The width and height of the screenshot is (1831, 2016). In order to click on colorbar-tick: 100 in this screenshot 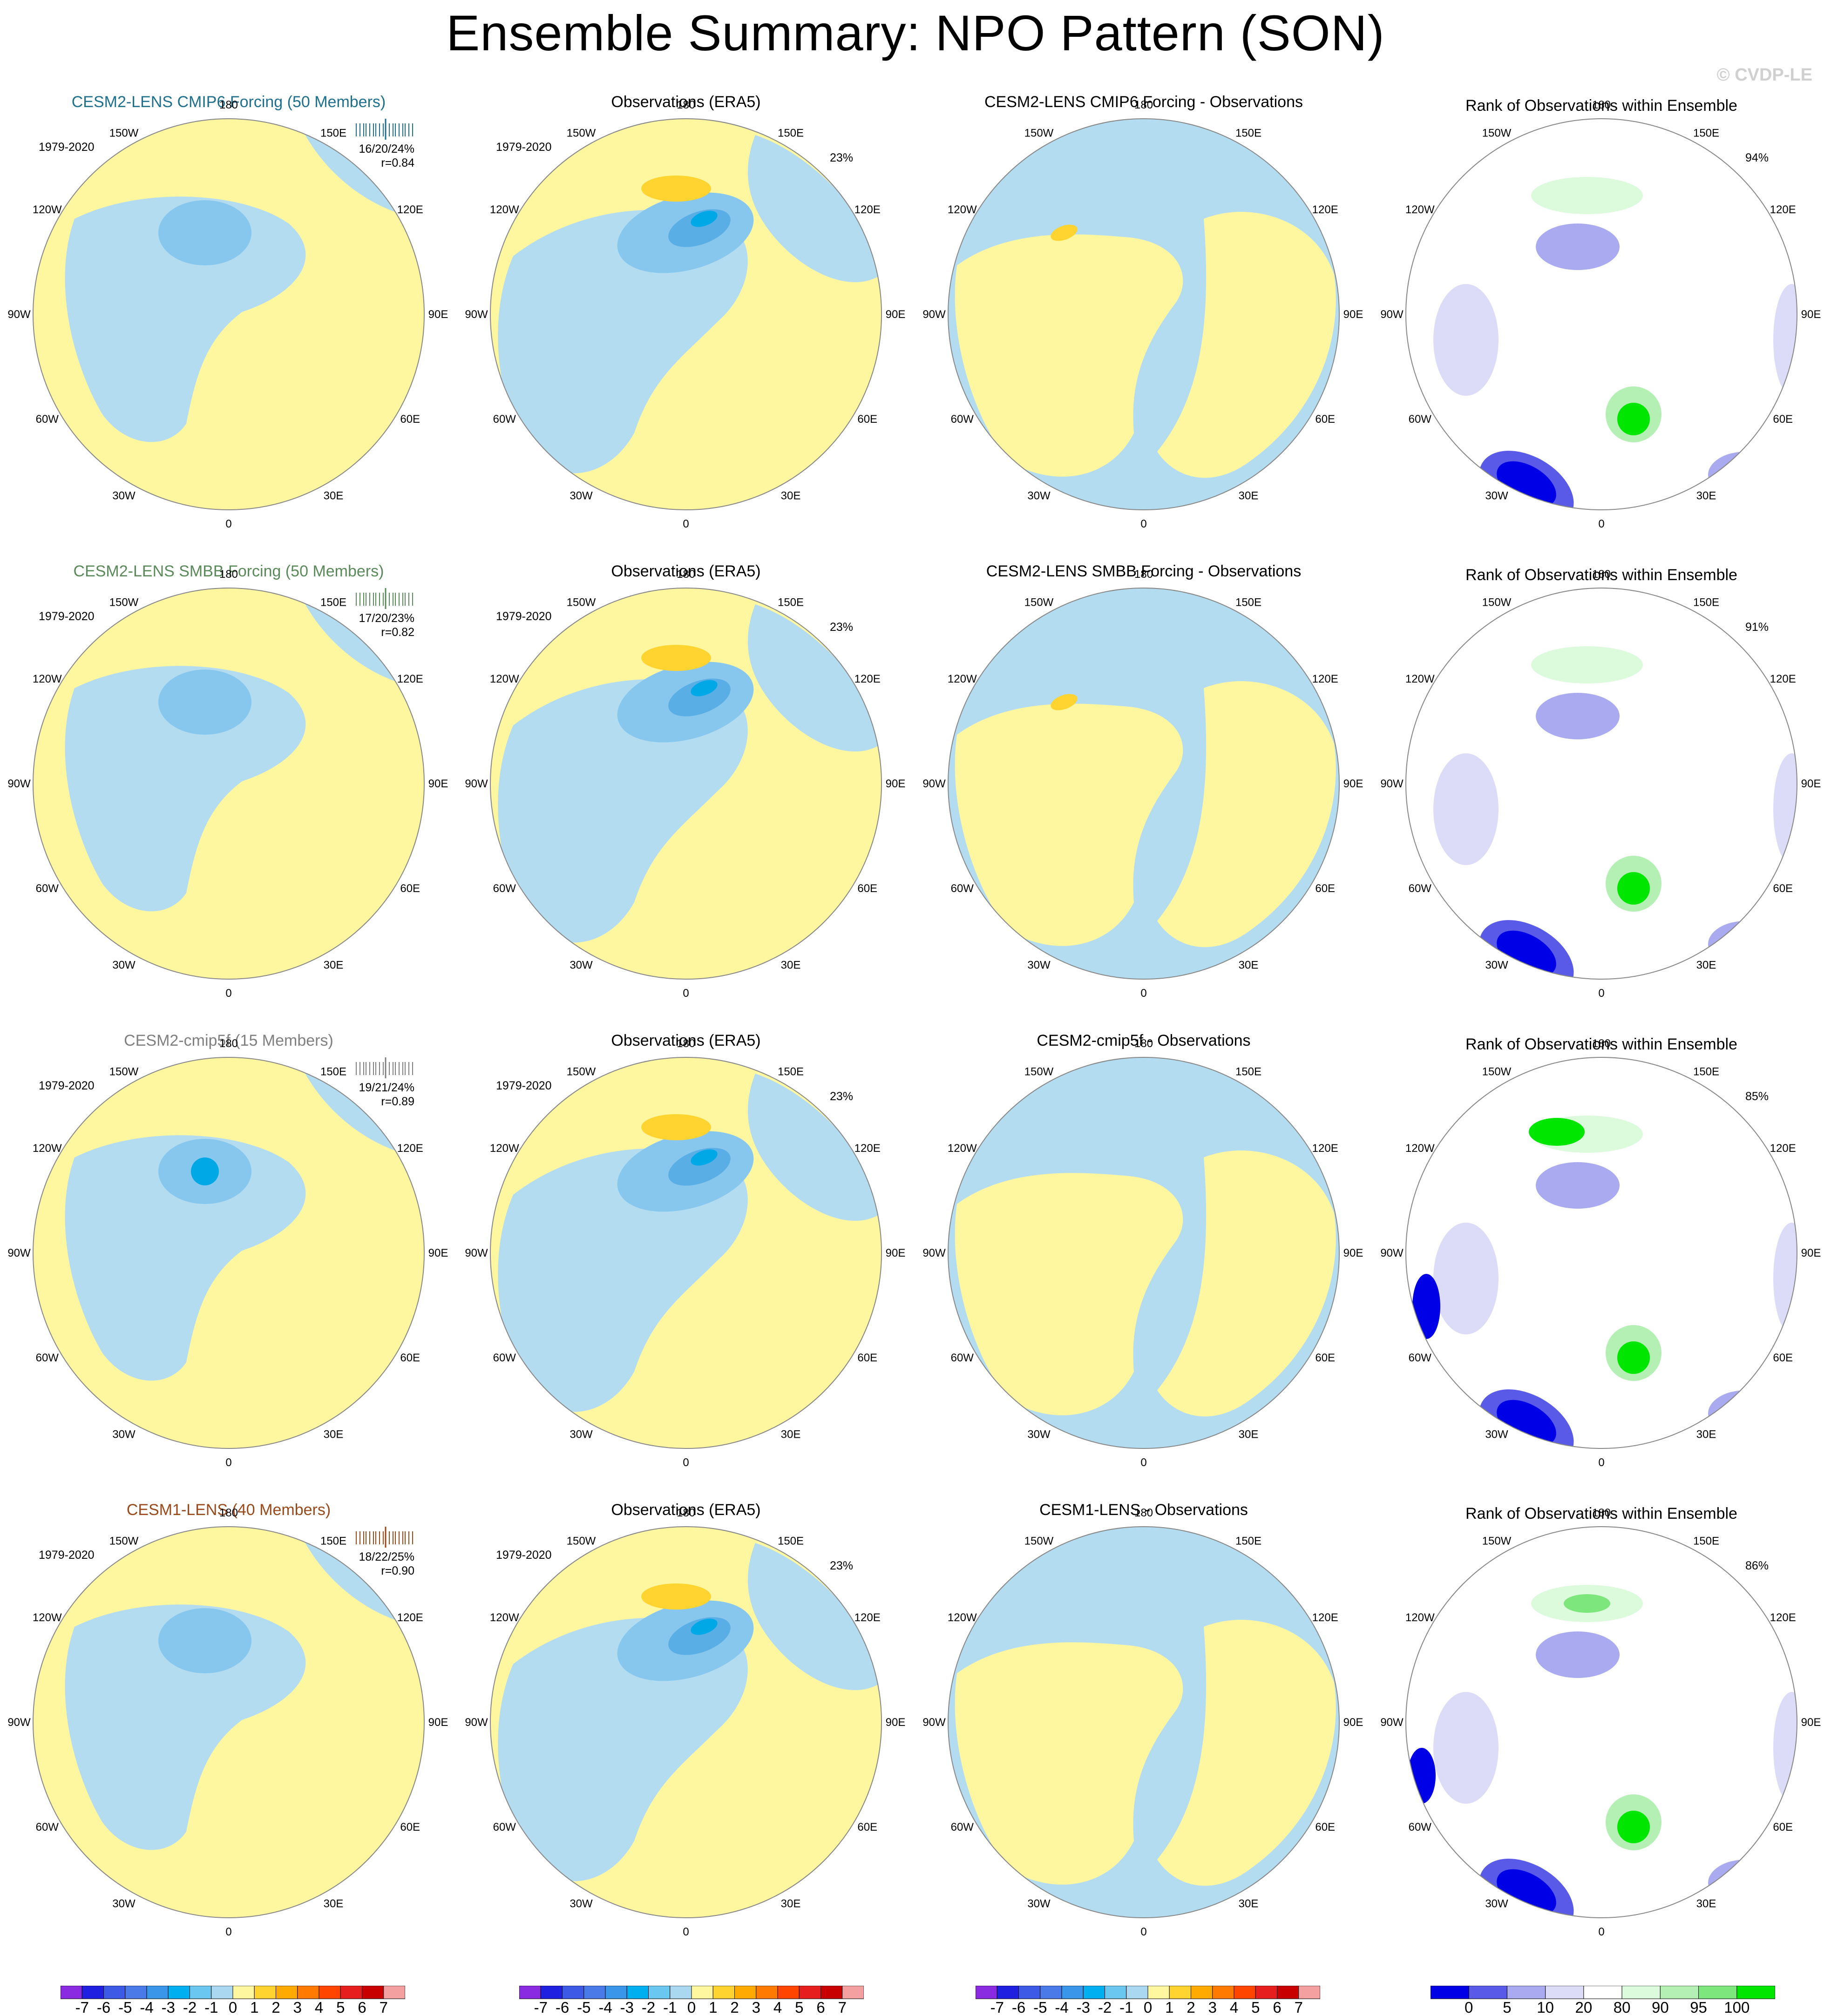, I will do `click(1737, 2006)`.